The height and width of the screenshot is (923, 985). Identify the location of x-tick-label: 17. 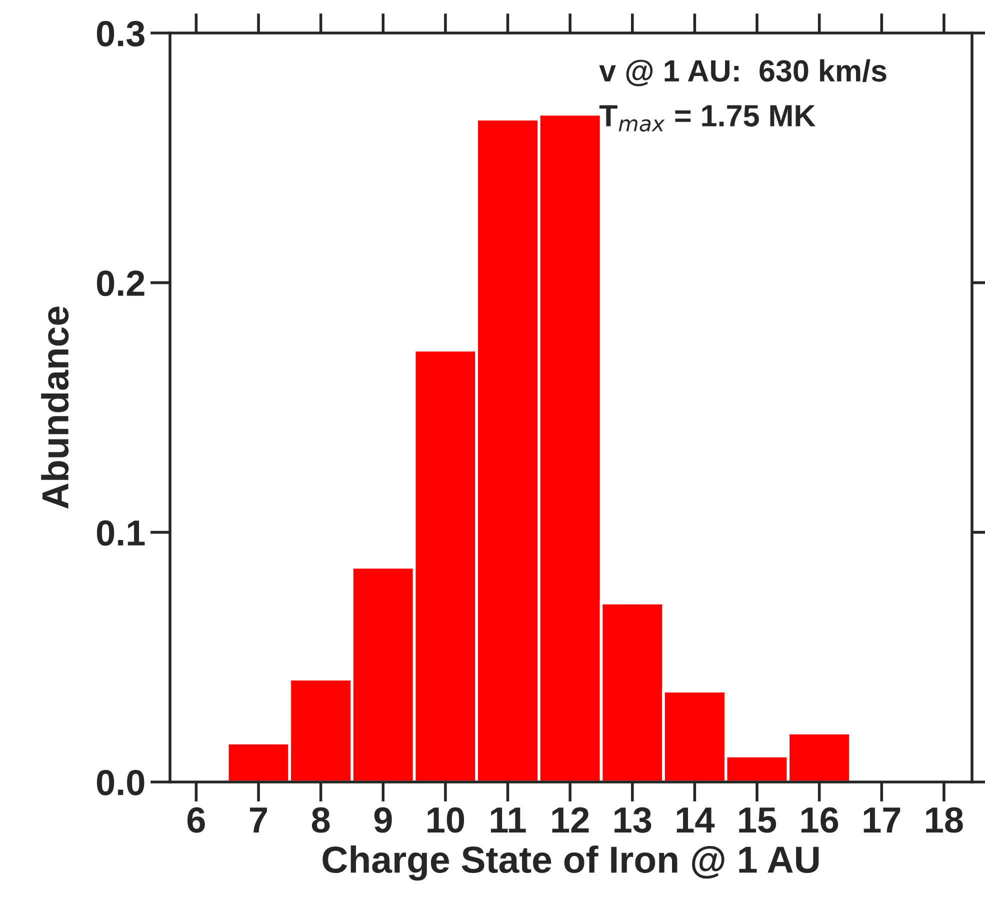
(882, 820).